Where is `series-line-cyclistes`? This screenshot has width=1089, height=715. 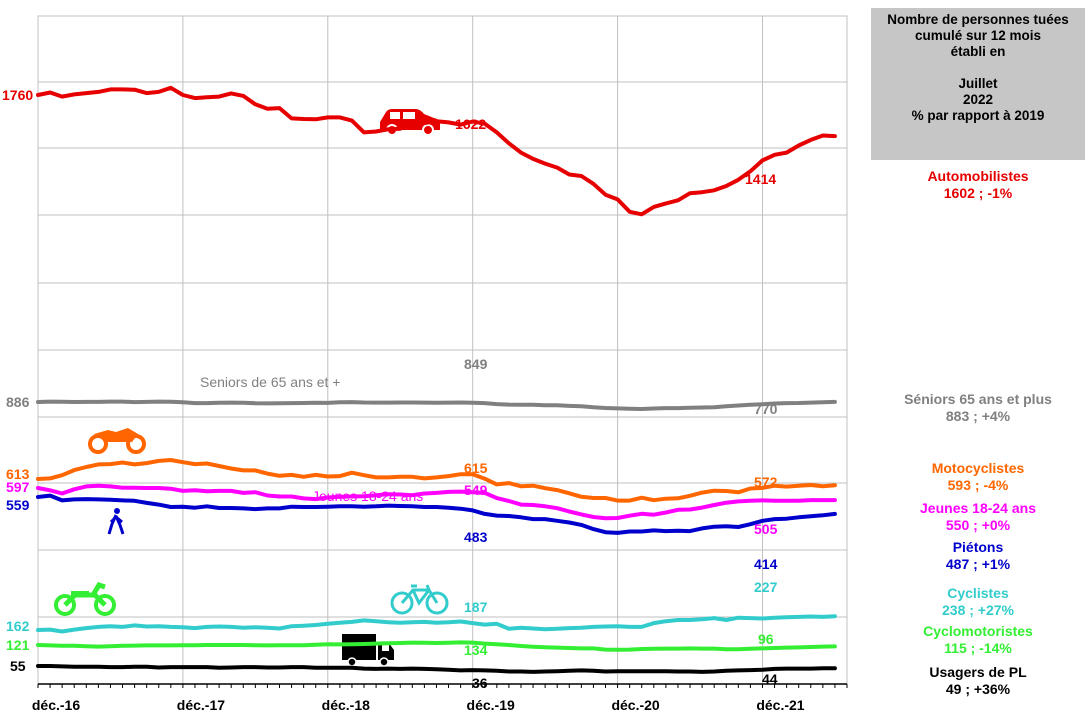 series-line-cyclistes is located at coordinates (436, 624).